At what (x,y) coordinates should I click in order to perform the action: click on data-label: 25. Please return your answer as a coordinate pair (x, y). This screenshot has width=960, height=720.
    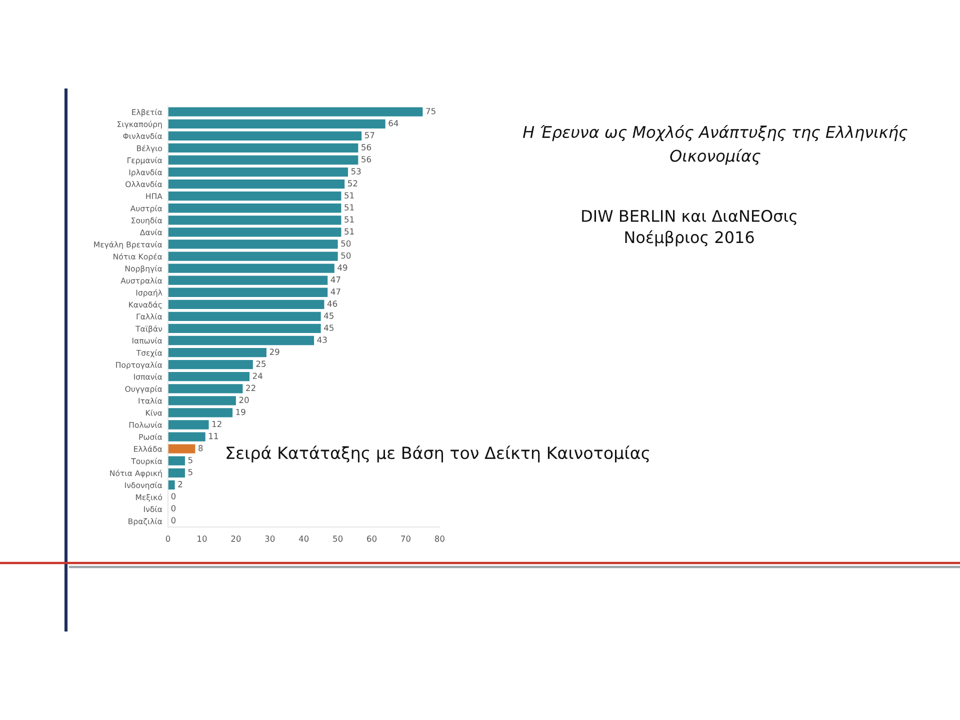
    Looking at the image, I should click on (261, 363).